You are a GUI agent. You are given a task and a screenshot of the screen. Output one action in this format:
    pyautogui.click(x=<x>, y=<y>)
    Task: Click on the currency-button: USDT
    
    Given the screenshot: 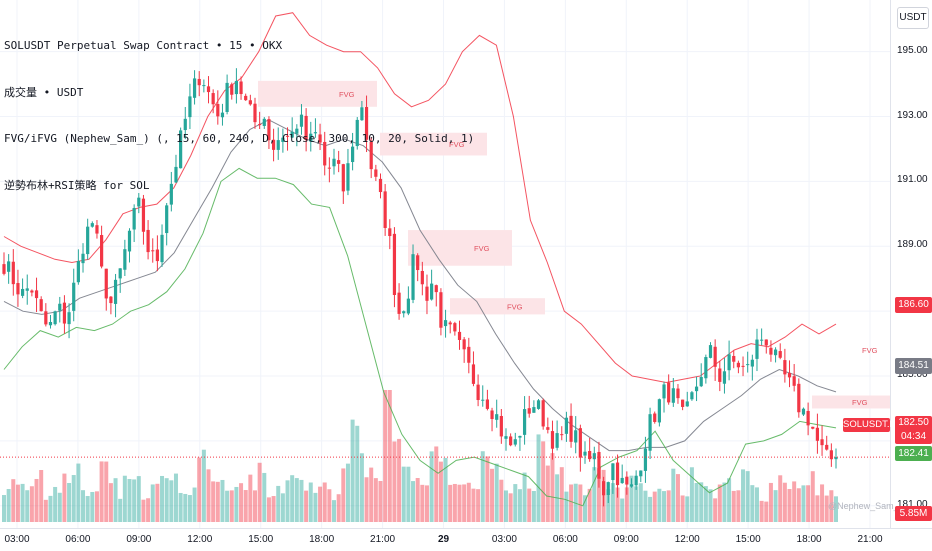 What is the action you would take?
    pyautogui.click(x=913, y=18)
    